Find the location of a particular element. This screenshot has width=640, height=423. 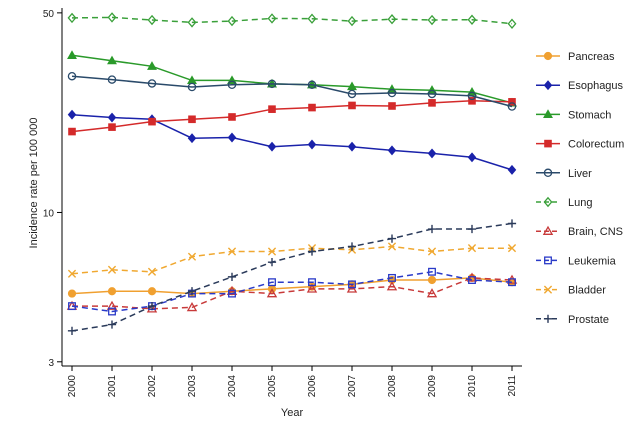

legend-label: Brain, CNS is located at coordinates (595, 232).